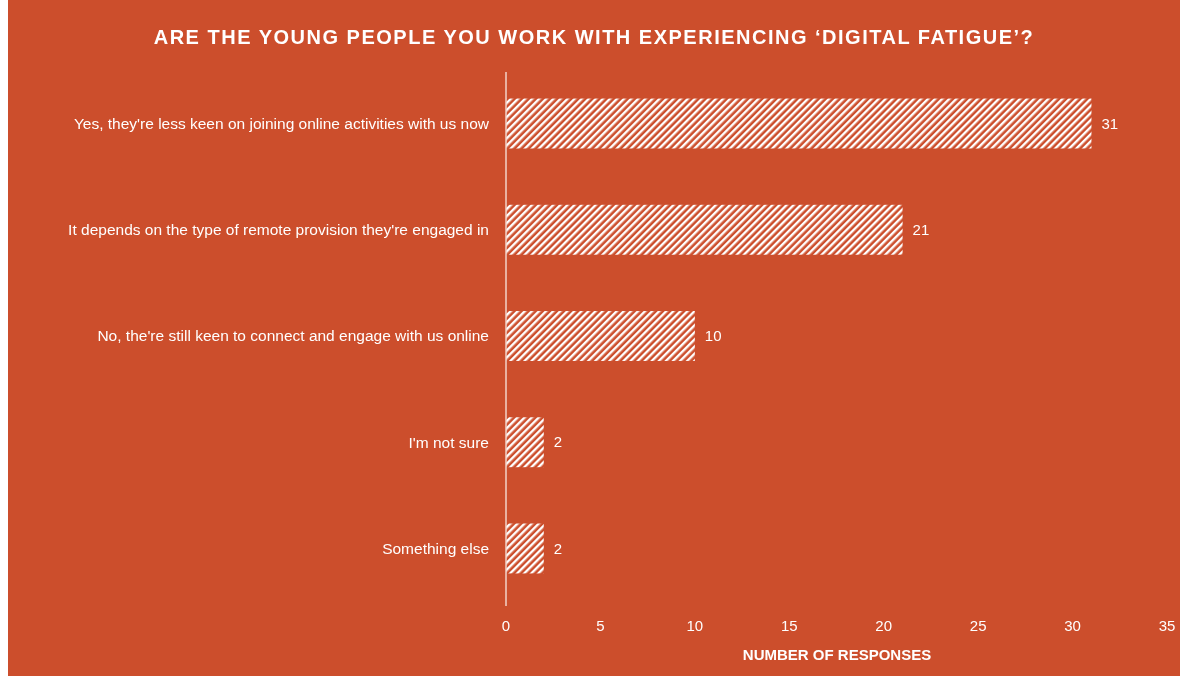 Image resolution: width=1186 pixels, height=676 pixels. What do you see at coordinates (435, 548) in the screenshot?
I see `y-tick-label: Something else` at bounding box center [435, 548].